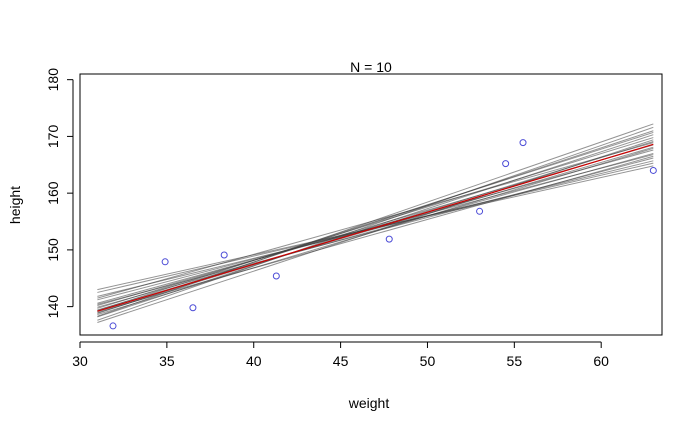  What do you see at coordinates (53, 307) in the screenshot?
I see `y-tick-label: 140` at bounding box center [53, 307].